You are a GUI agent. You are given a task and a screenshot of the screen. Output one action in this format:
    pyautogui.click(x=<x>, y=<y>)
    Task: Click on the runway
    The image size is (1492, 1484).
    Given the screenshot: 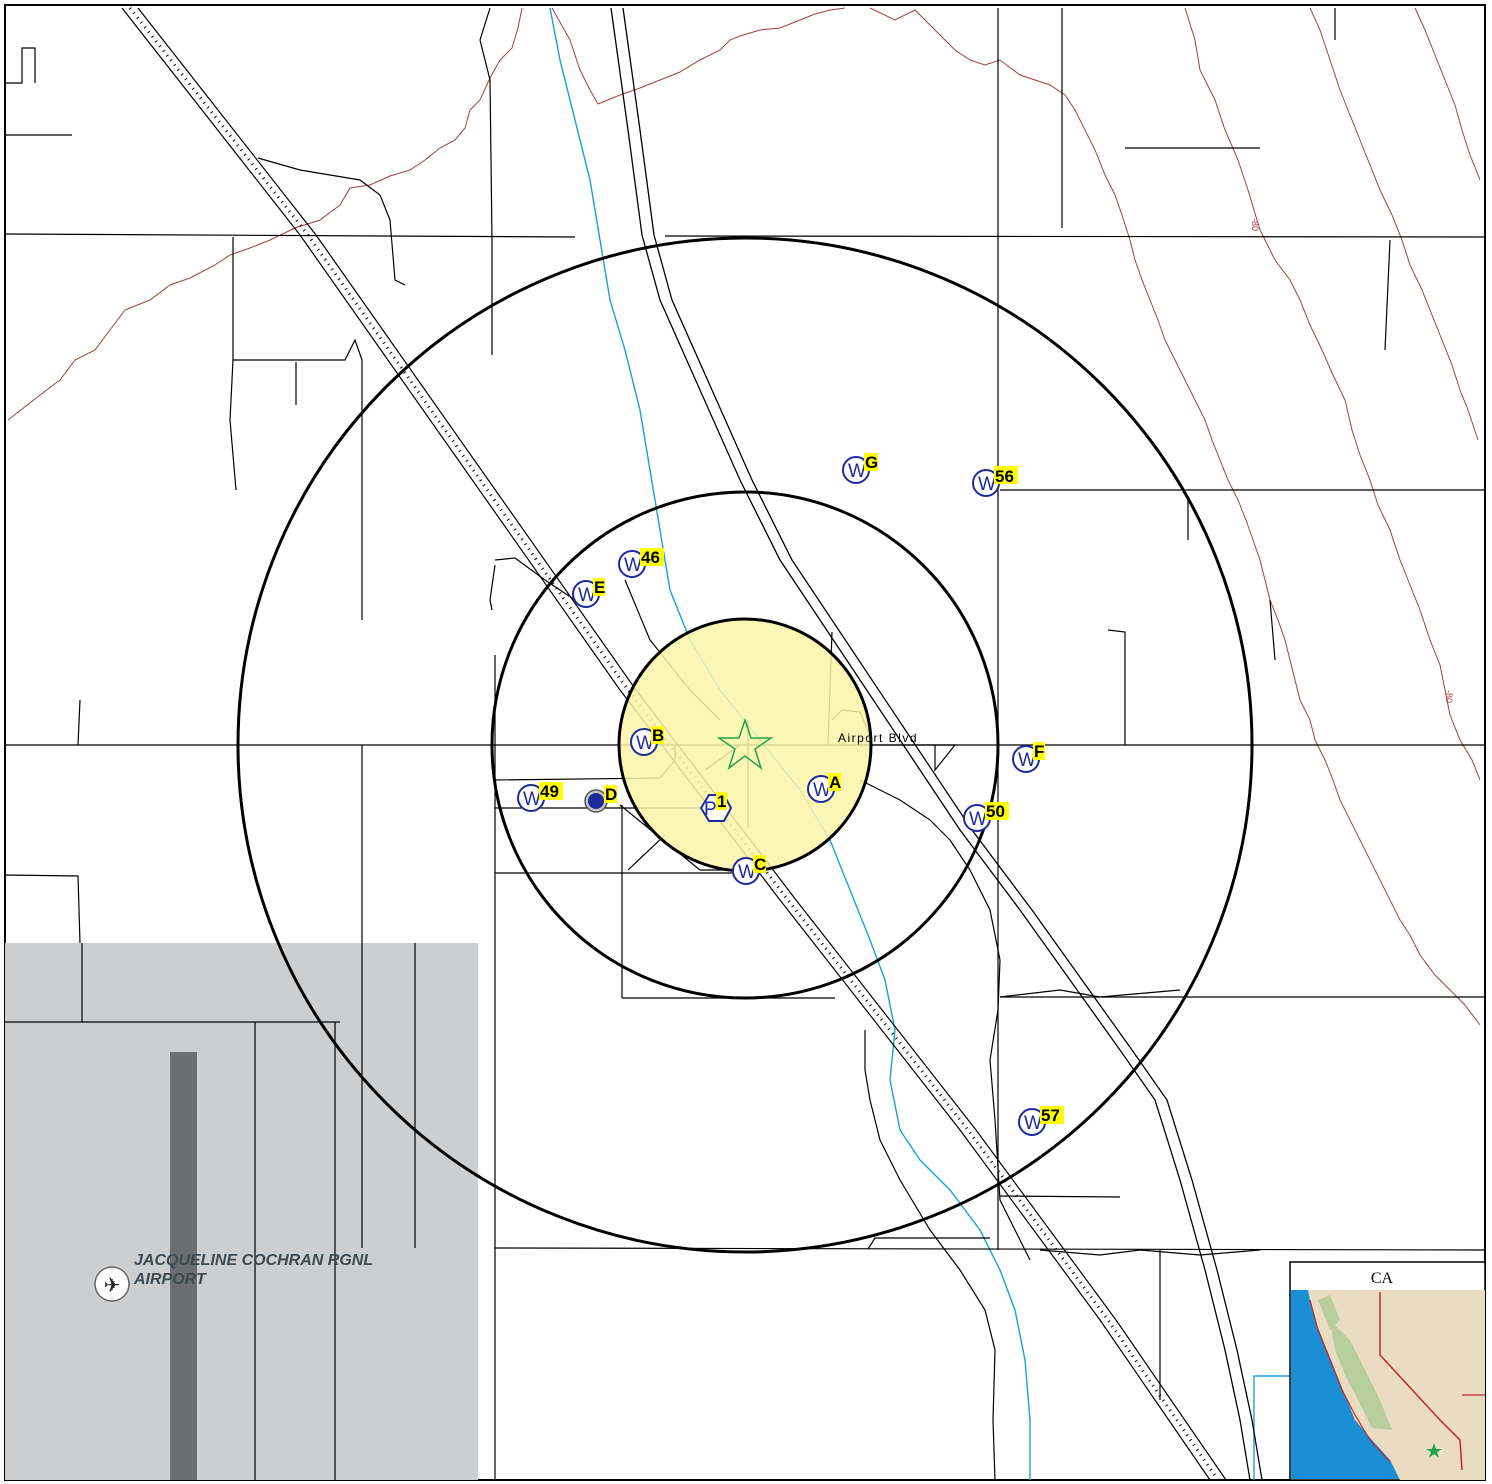 What is the action you would take?
    pyautogui.click(x=183, y=1266)
    